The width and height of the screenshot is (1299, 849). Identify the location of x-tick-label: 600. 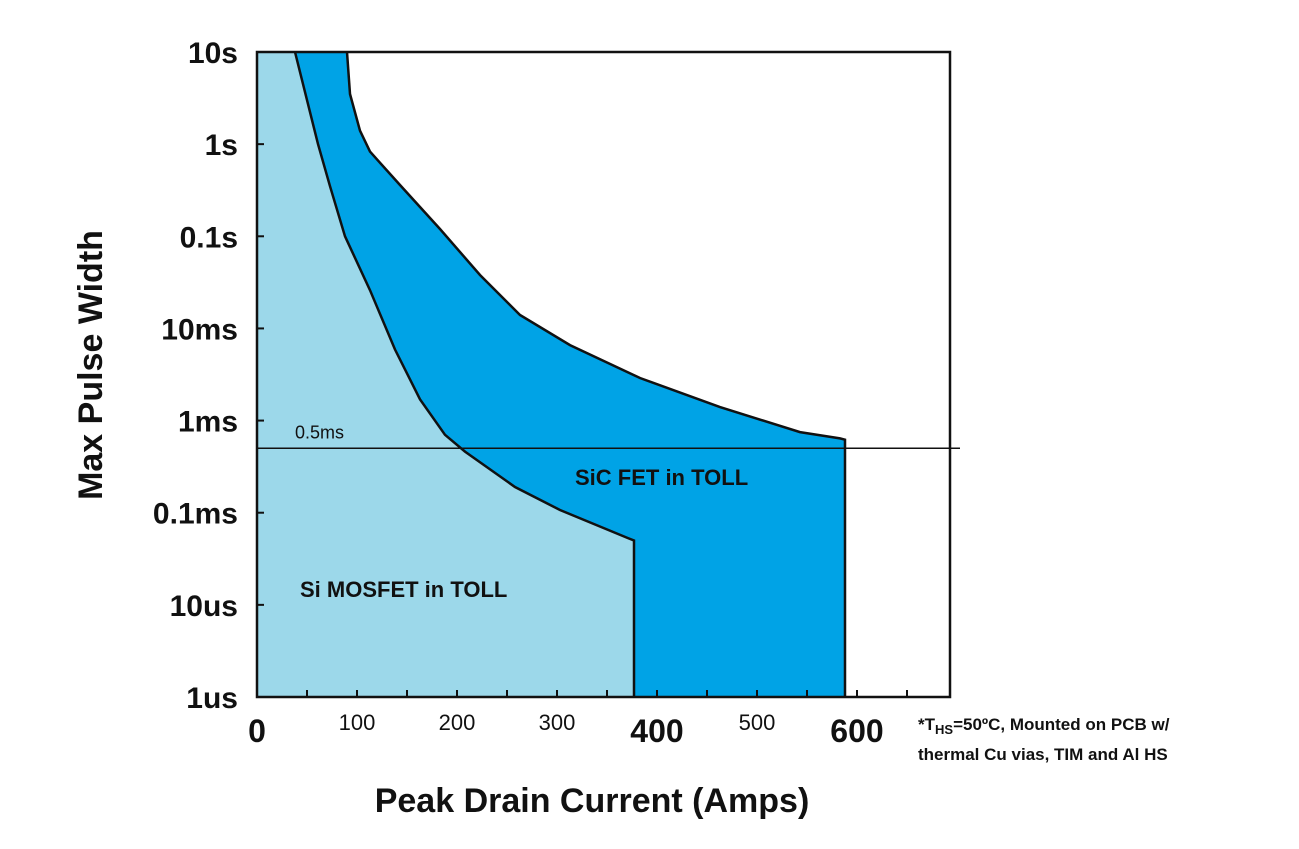
(856, 731).